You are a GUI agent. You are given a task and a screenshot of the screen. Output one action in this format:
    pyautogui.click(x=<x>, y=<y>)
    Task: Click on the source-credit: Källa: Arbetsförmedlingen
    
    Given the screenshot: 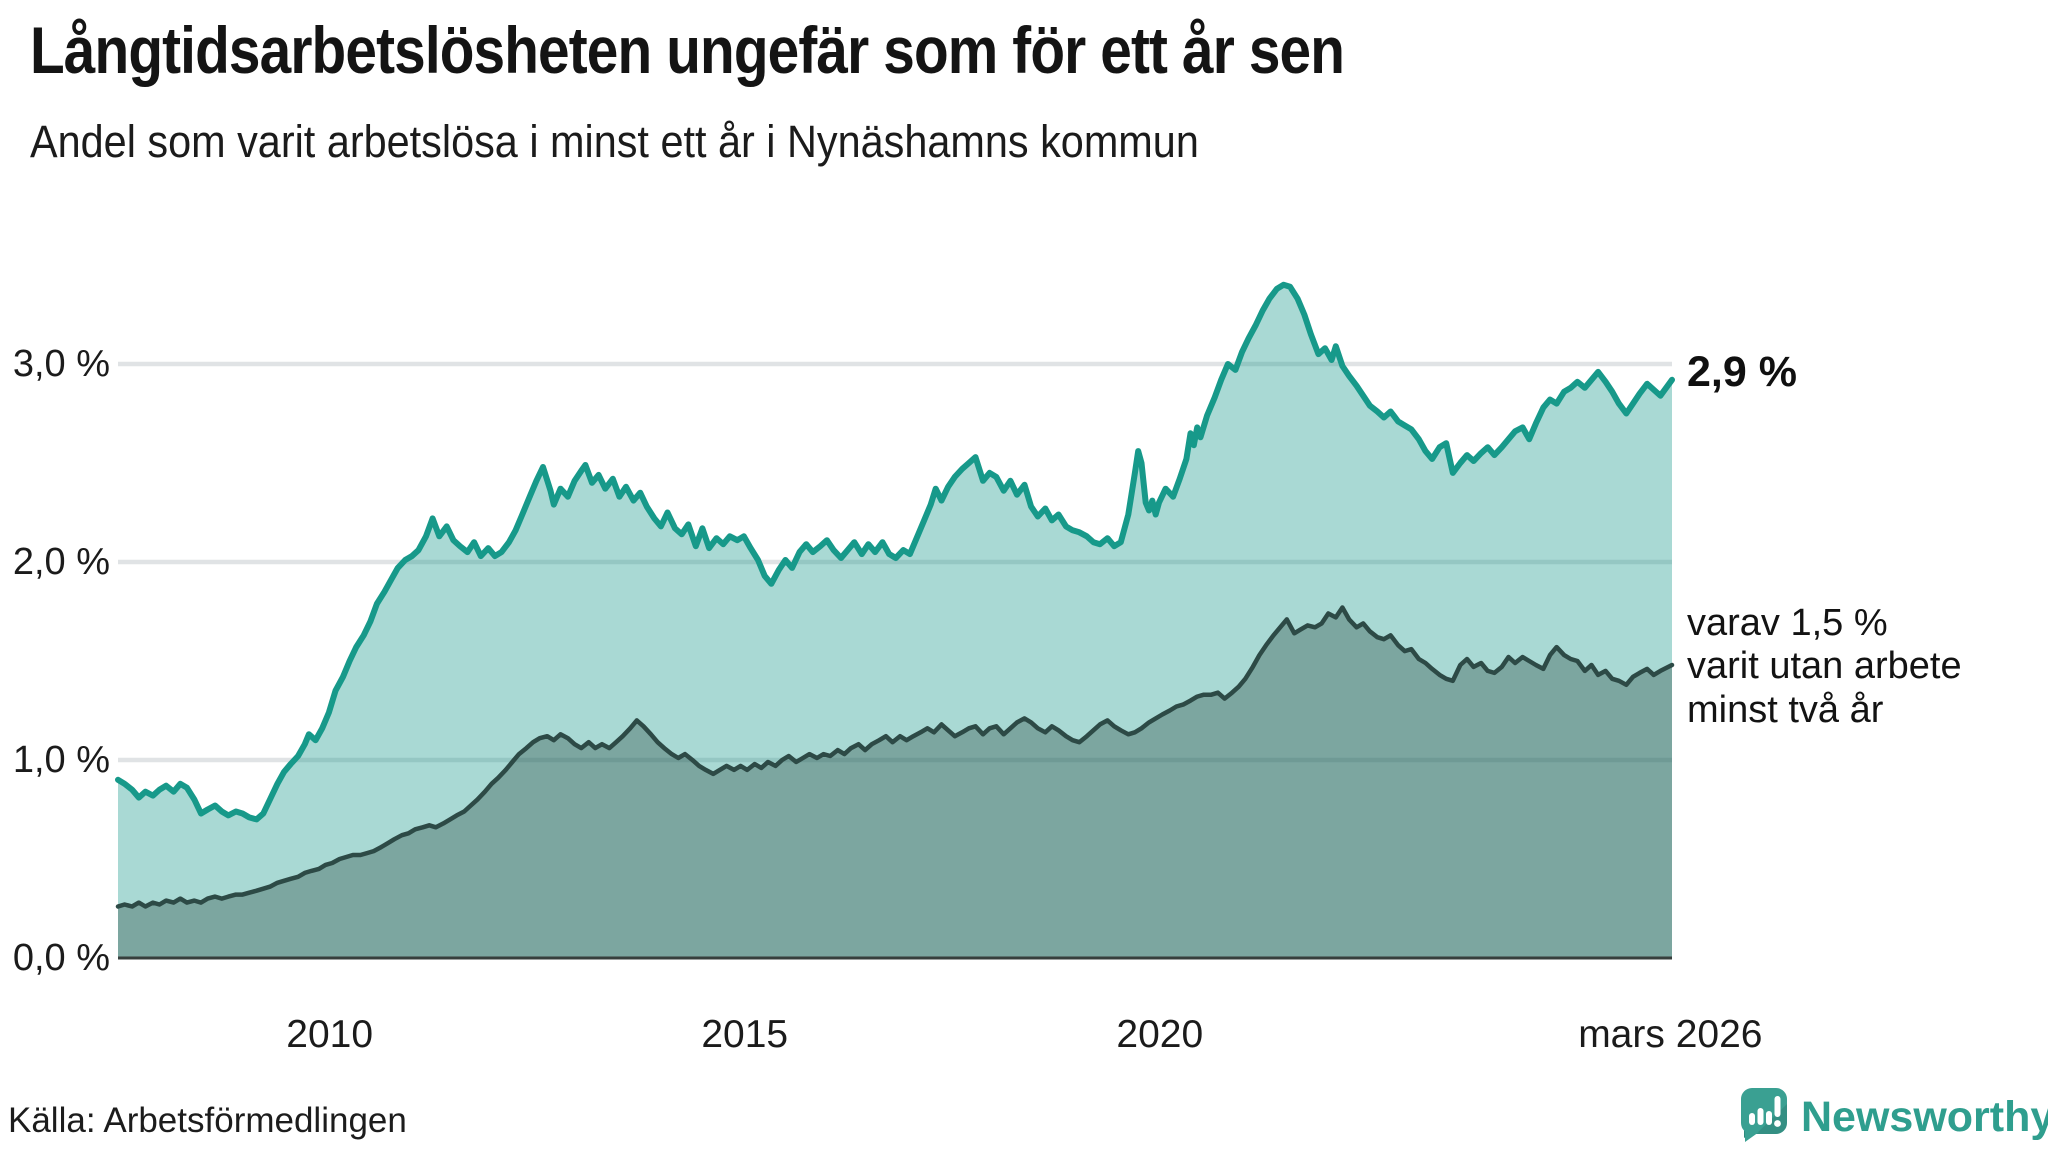 What is the action you would take?
    pyautogui.click(x=207, y=1120)
    